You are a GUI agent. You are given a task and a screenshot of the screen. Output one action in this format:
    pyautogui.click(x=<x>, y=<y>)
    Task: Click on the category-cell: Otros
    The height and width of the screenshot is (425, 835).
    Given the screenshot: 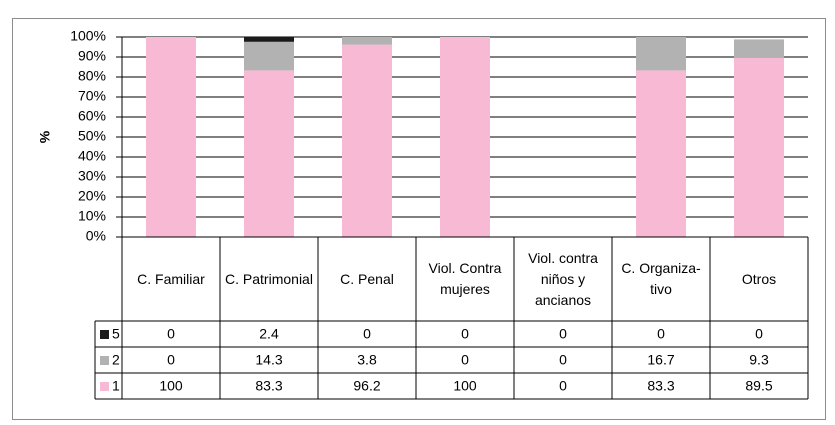 What is the action you would take?
    pyautogui.click(x=759, y=278)
    